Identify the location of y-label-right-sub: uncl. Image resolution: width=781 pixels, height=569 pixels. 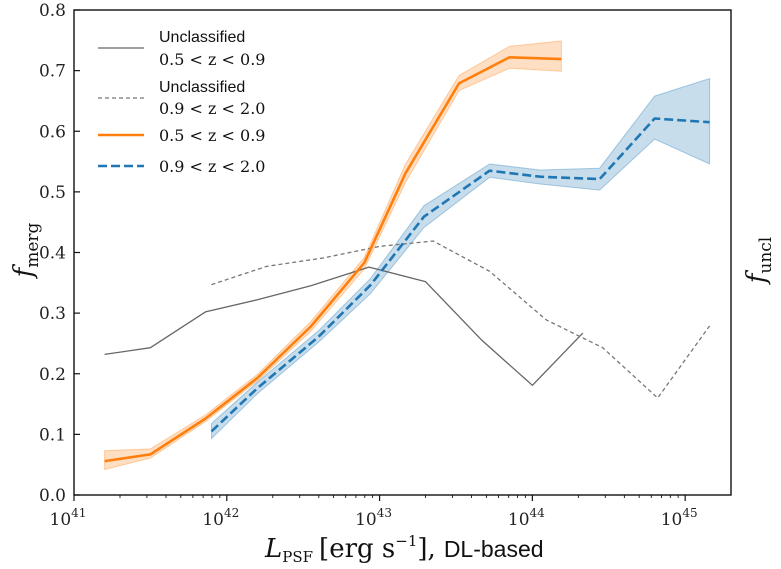
(766, 255).